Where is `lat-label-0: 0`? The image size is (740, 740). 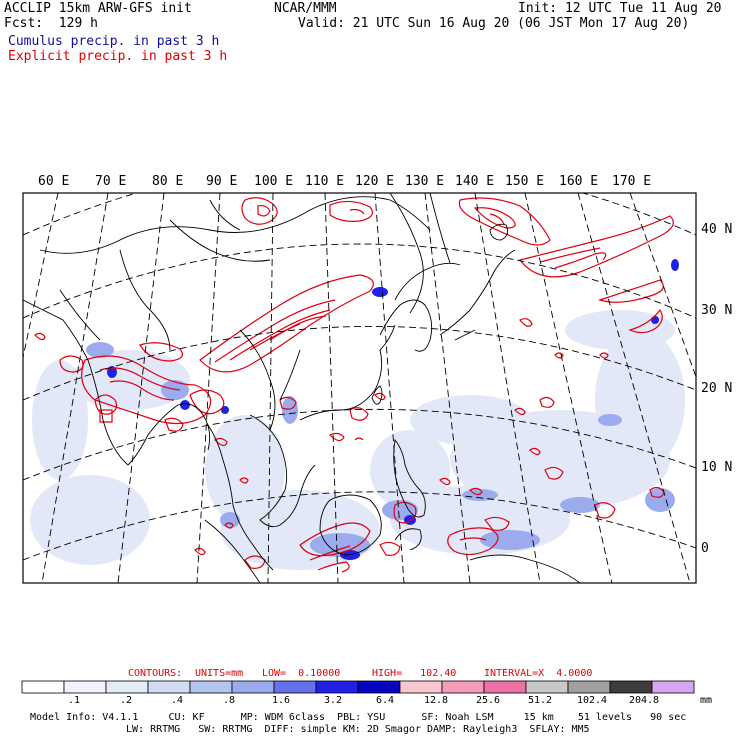
lat-label-0: 0 is located at coordinates (705, 548).